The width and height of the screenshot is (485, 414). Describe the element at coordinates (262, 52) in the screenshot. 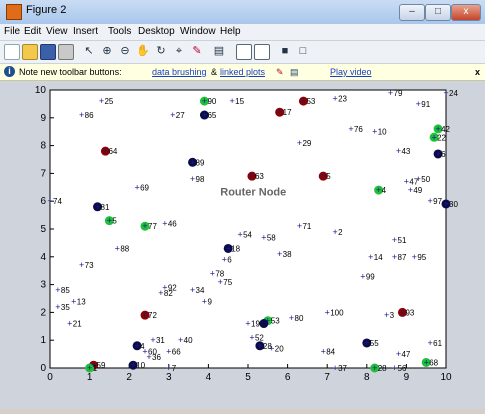

I see `legend-icon` at that location.